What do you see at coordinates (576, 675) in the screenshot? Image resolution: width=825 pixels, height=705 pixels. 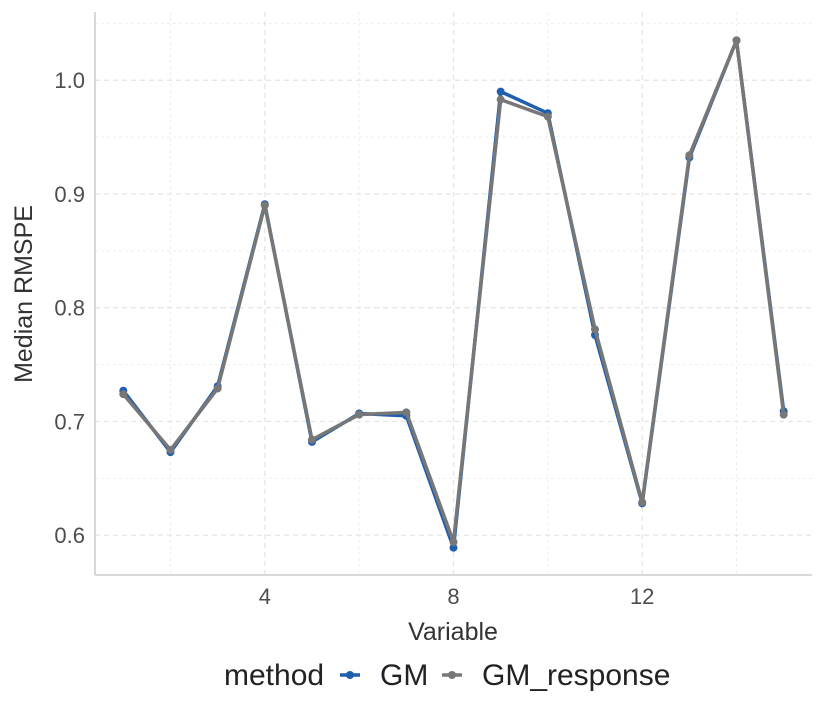 I see `legend-label: GM_response` at bounding box center [576, 675].